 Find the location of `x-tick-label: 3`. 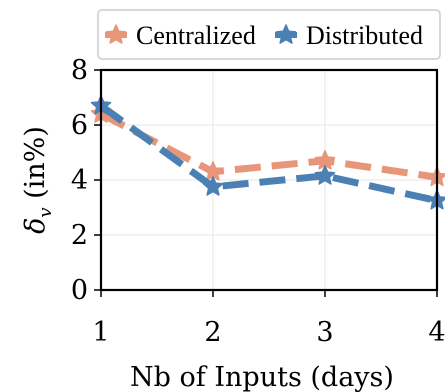

x-tick-label: 3 is located at coordinates (324, 332).